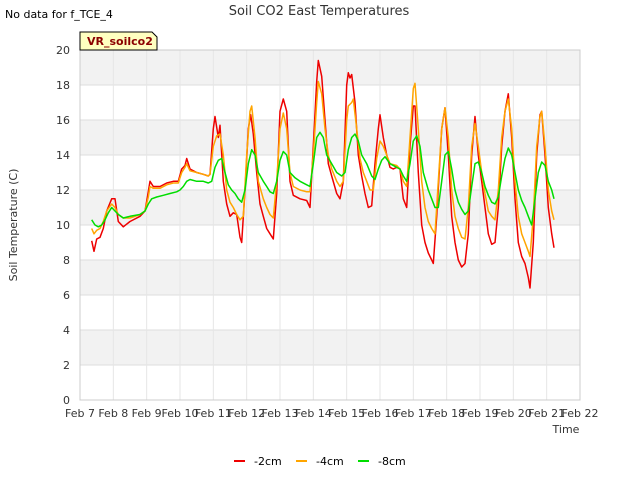  I want to click on y-tick-label: 2, so click(66, 365).